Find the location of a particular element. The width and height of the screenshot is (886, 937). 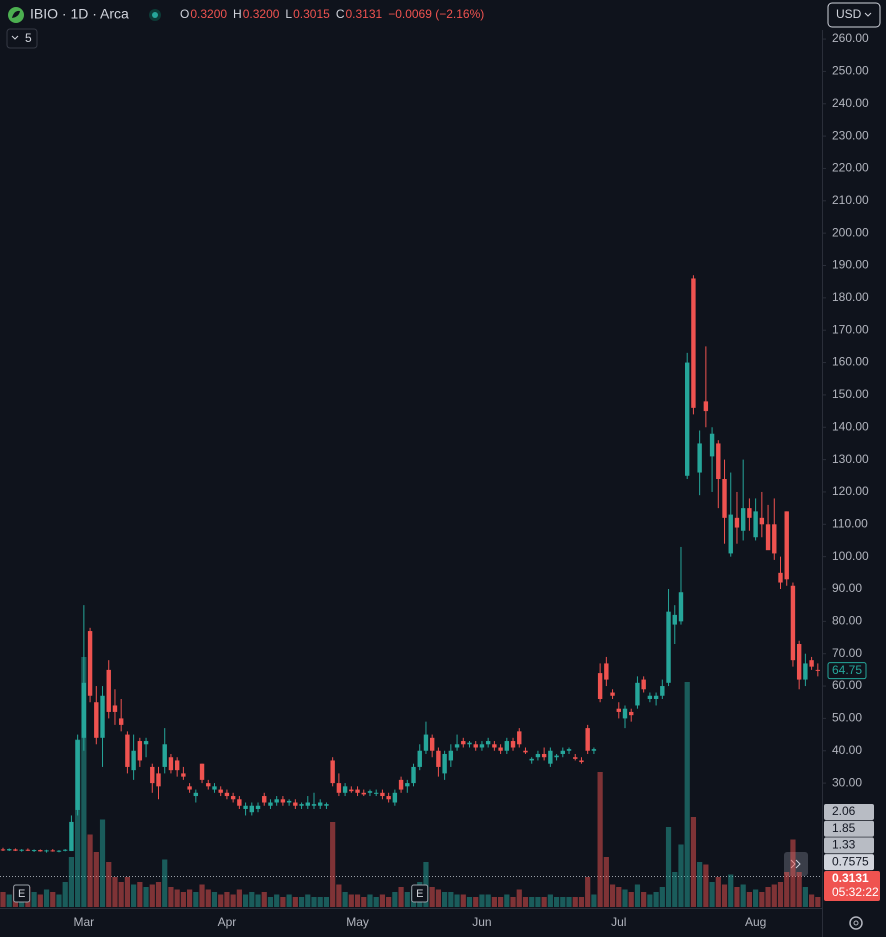

x-tick-label: Jun is located at coordinates (481, 922).